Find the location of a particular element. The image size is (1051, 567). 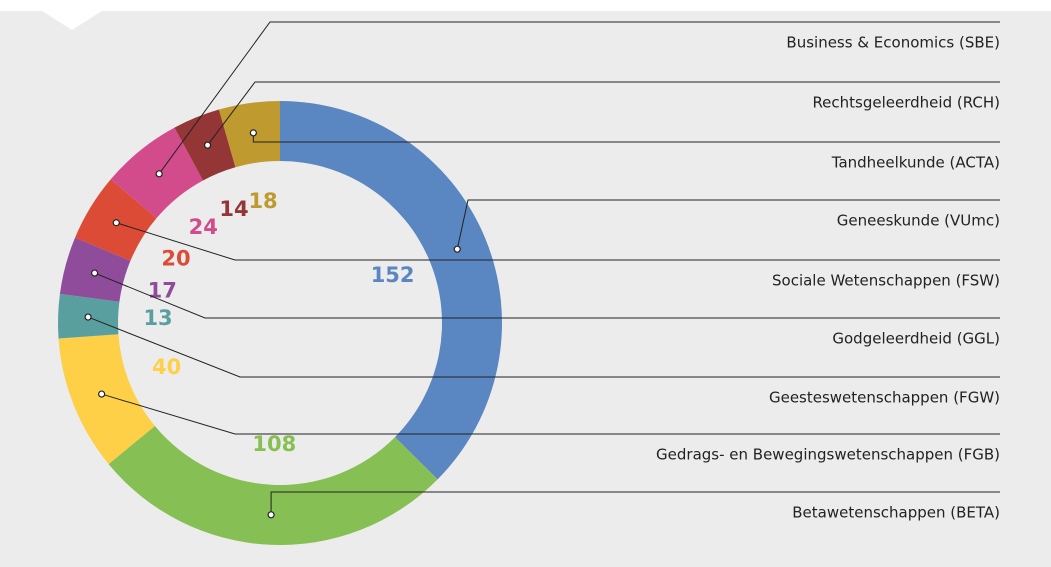

top-band is located at coordinates (525, 5).